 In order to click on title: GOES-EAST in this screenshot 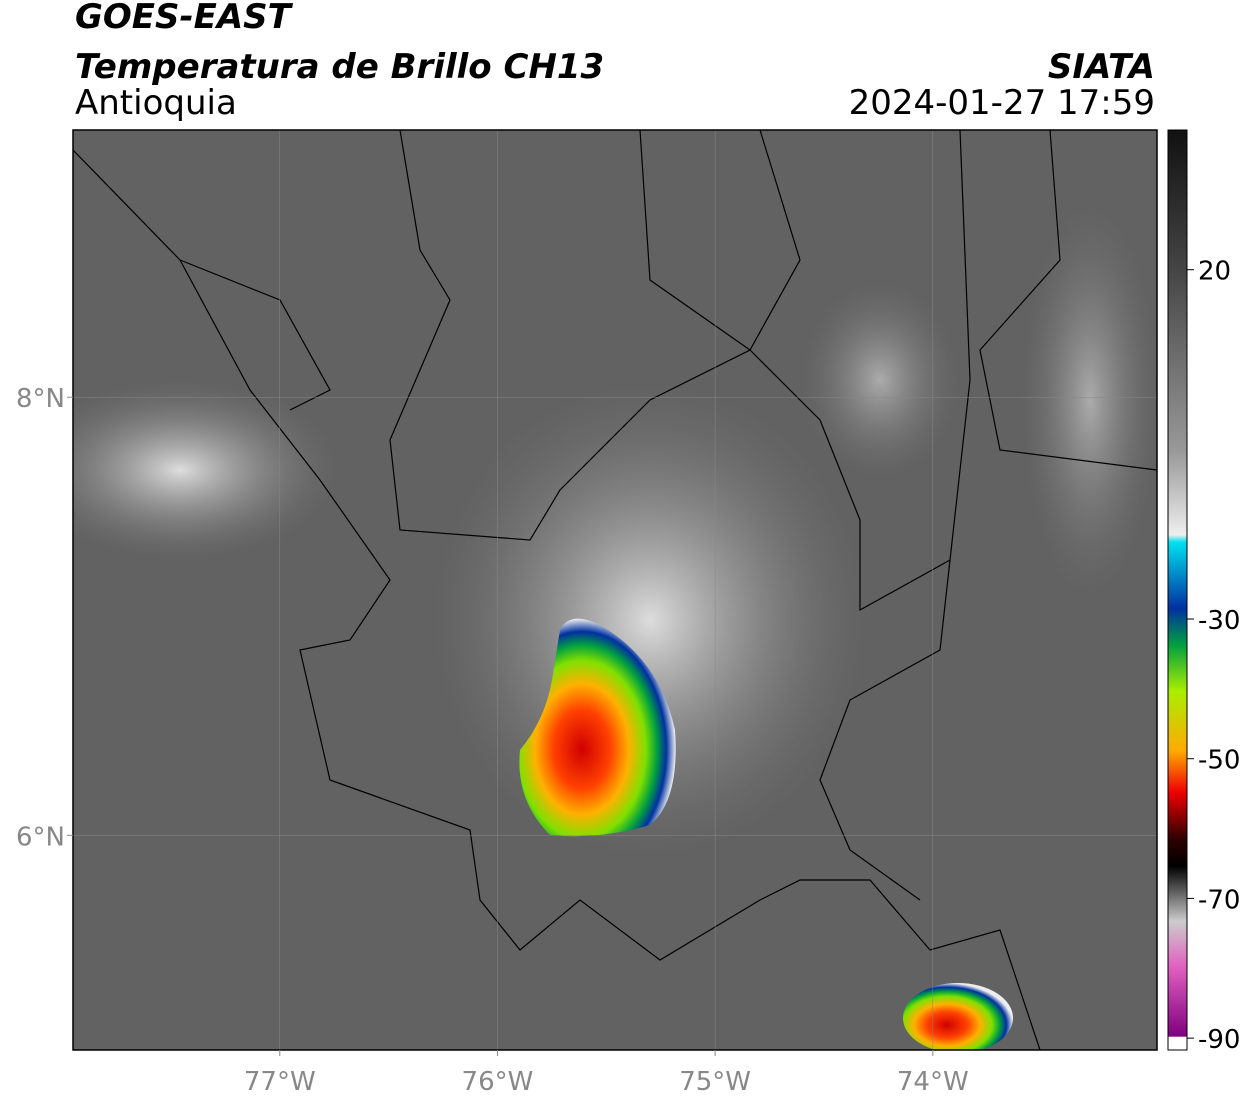, I will do `click(184, 18)`.